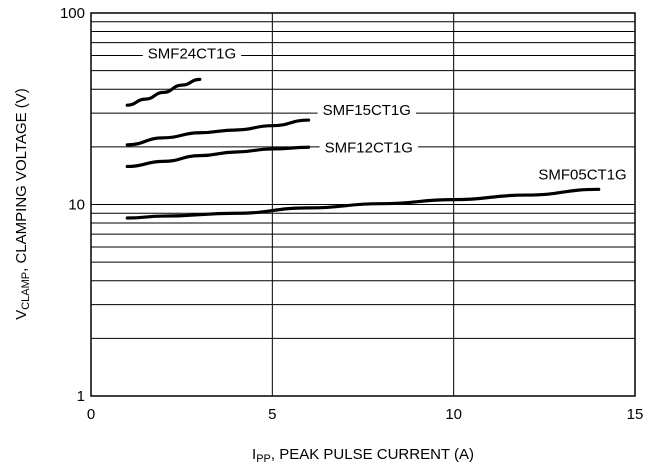 Image resolution: width=648 pixels, height=468 pixels. What do you see at coordinates (76, 205) in the screenshot?
I see `y-tick-label: 10` at bounding box center [76, 205].